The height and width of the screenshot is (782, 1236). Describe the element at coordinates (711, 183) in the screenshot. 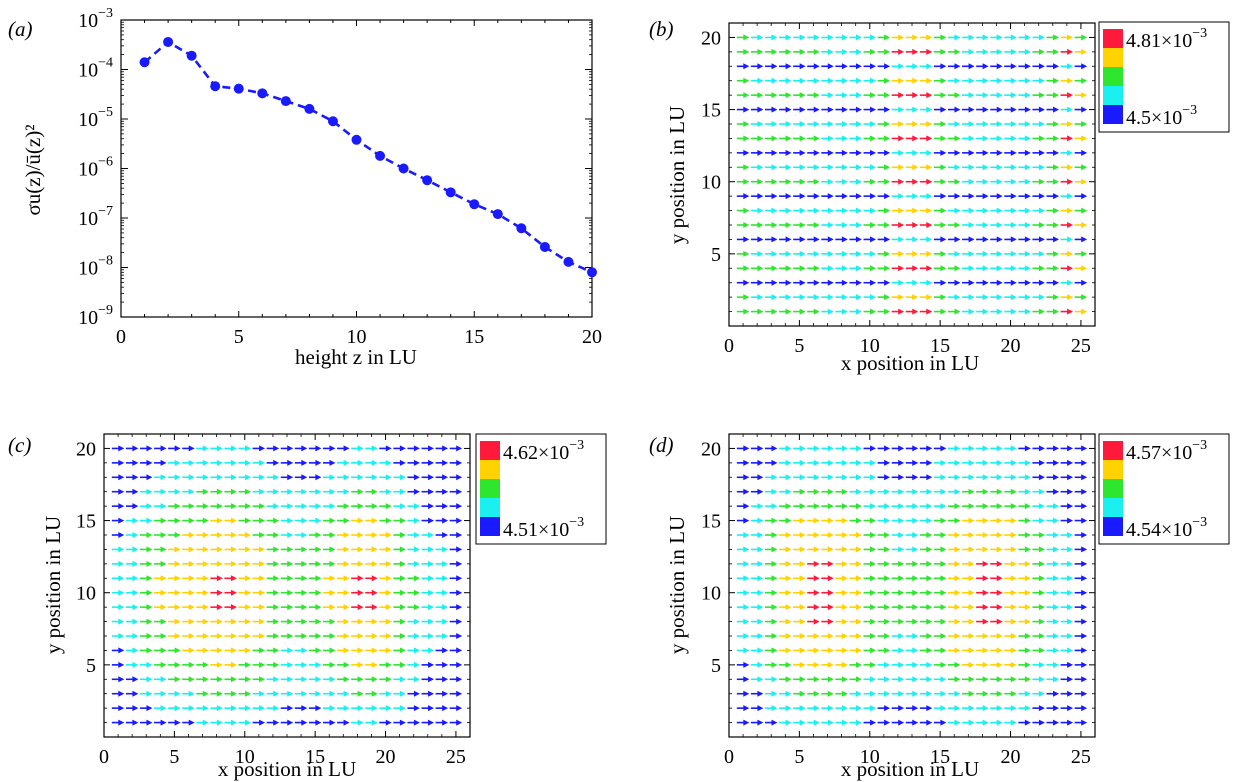

I see `y-tick-label: 10` at that location.